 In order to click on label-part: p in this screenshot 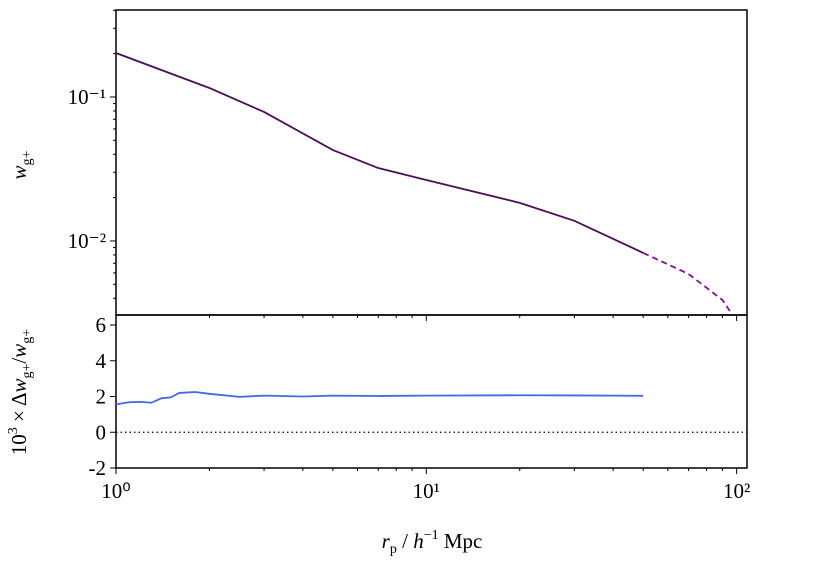, I will do `click(393, 549)`.